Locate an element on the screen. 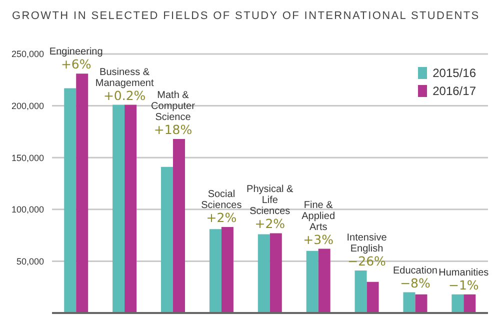  annotation: −1% is located at coordinates (463, 284).